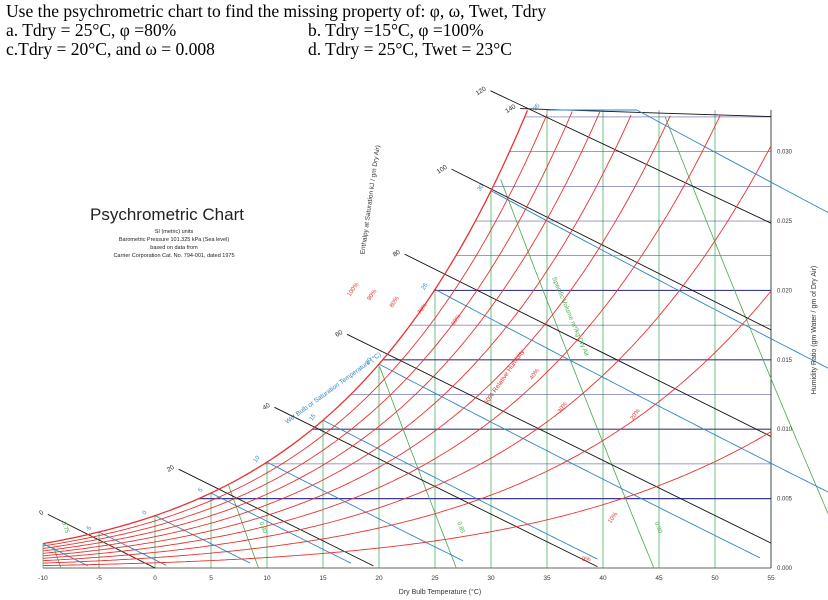  What do you see at coordinates (313, 417) in the screenshot?
I see `wet-bulb-label: 15` at bounding box center [313, 417].